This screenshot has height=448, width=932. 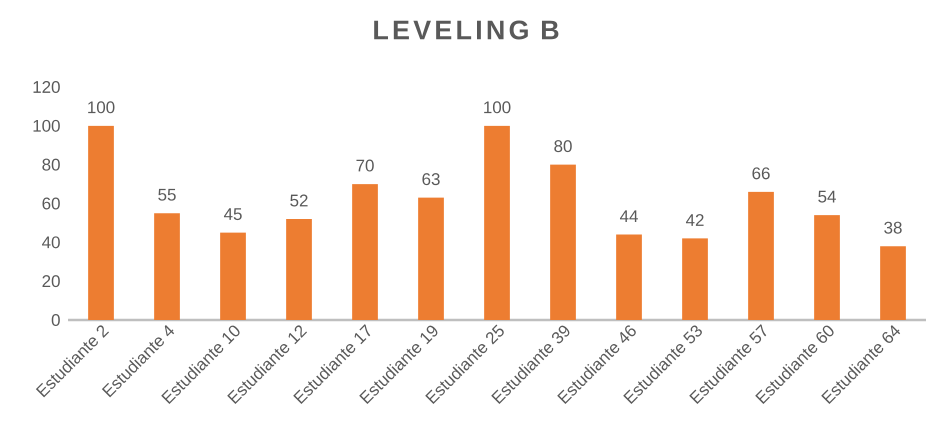 I want to click on data-label: 52, so click(x=299, y=200).